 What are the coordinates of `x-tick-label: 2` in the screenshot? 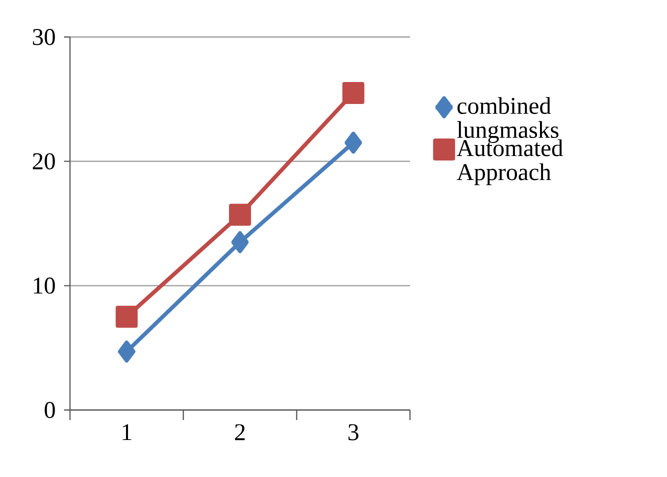 It's located at (240, 432).